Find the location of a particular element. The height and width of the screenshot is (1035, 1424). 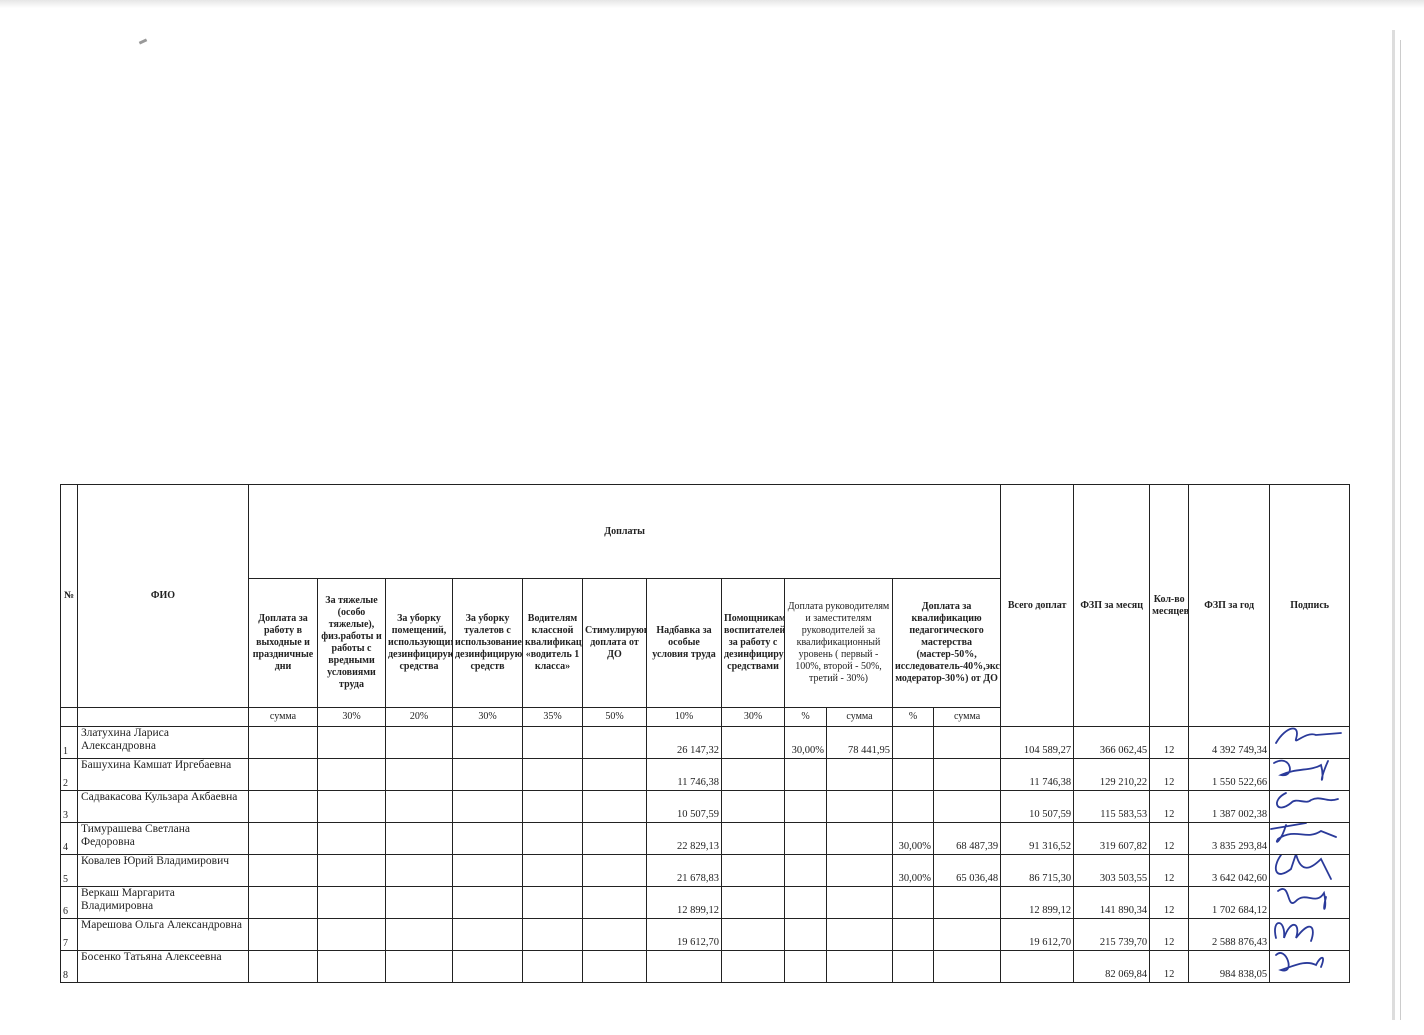

nadbavka-value: 19 612,70 is located at coordinates (684, 934).